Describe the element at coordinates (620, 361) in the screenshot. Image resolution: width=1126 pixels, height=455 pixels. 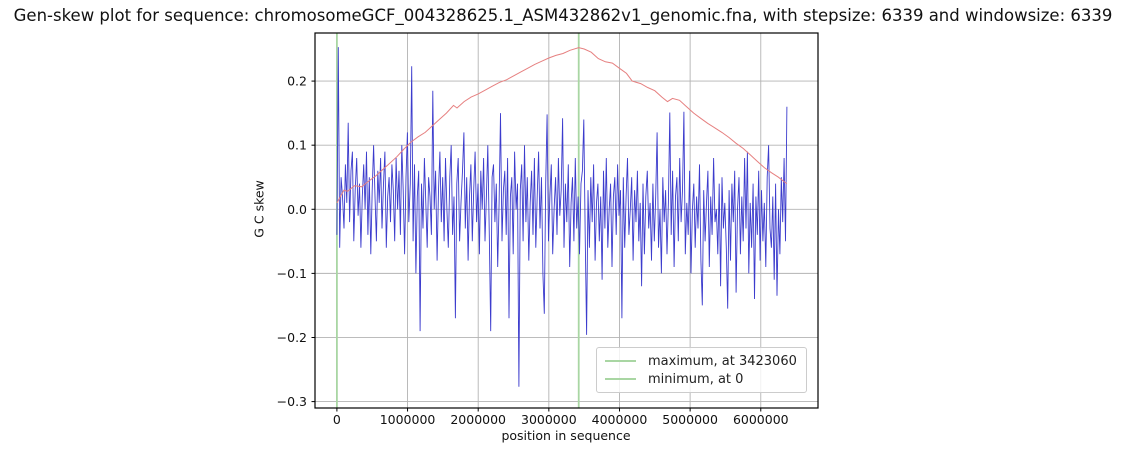
I see `max-vline-swatch` at that location.